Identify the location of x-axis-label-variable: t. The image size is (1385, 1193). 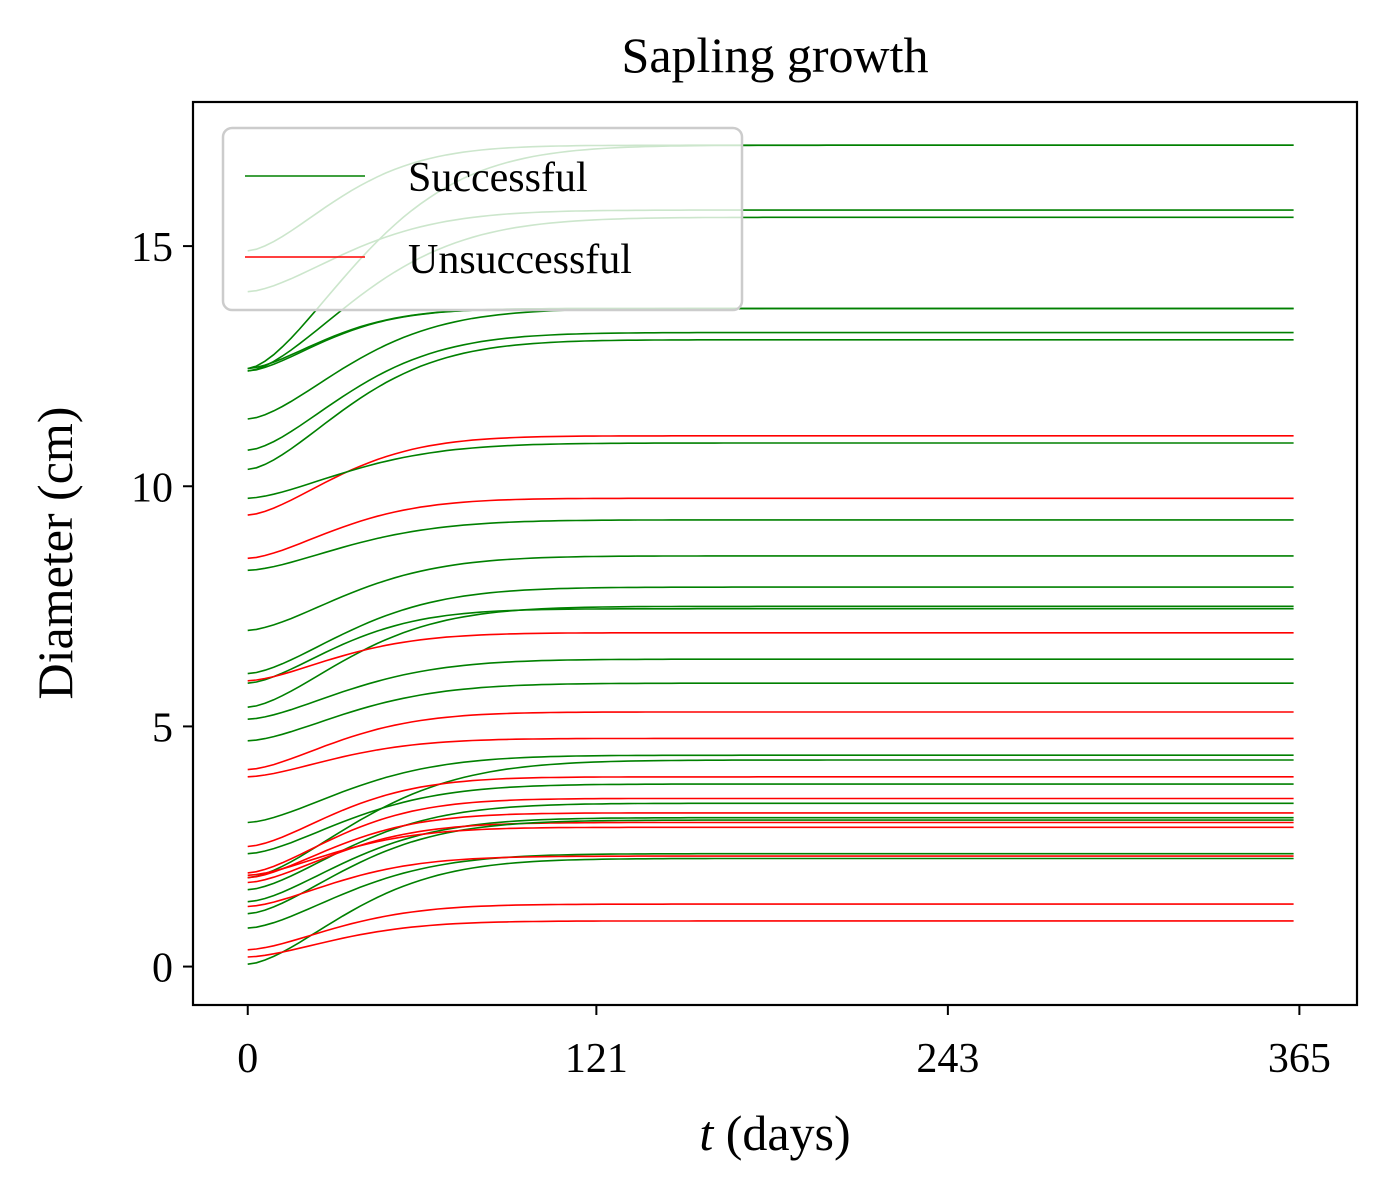
(706, 1133).